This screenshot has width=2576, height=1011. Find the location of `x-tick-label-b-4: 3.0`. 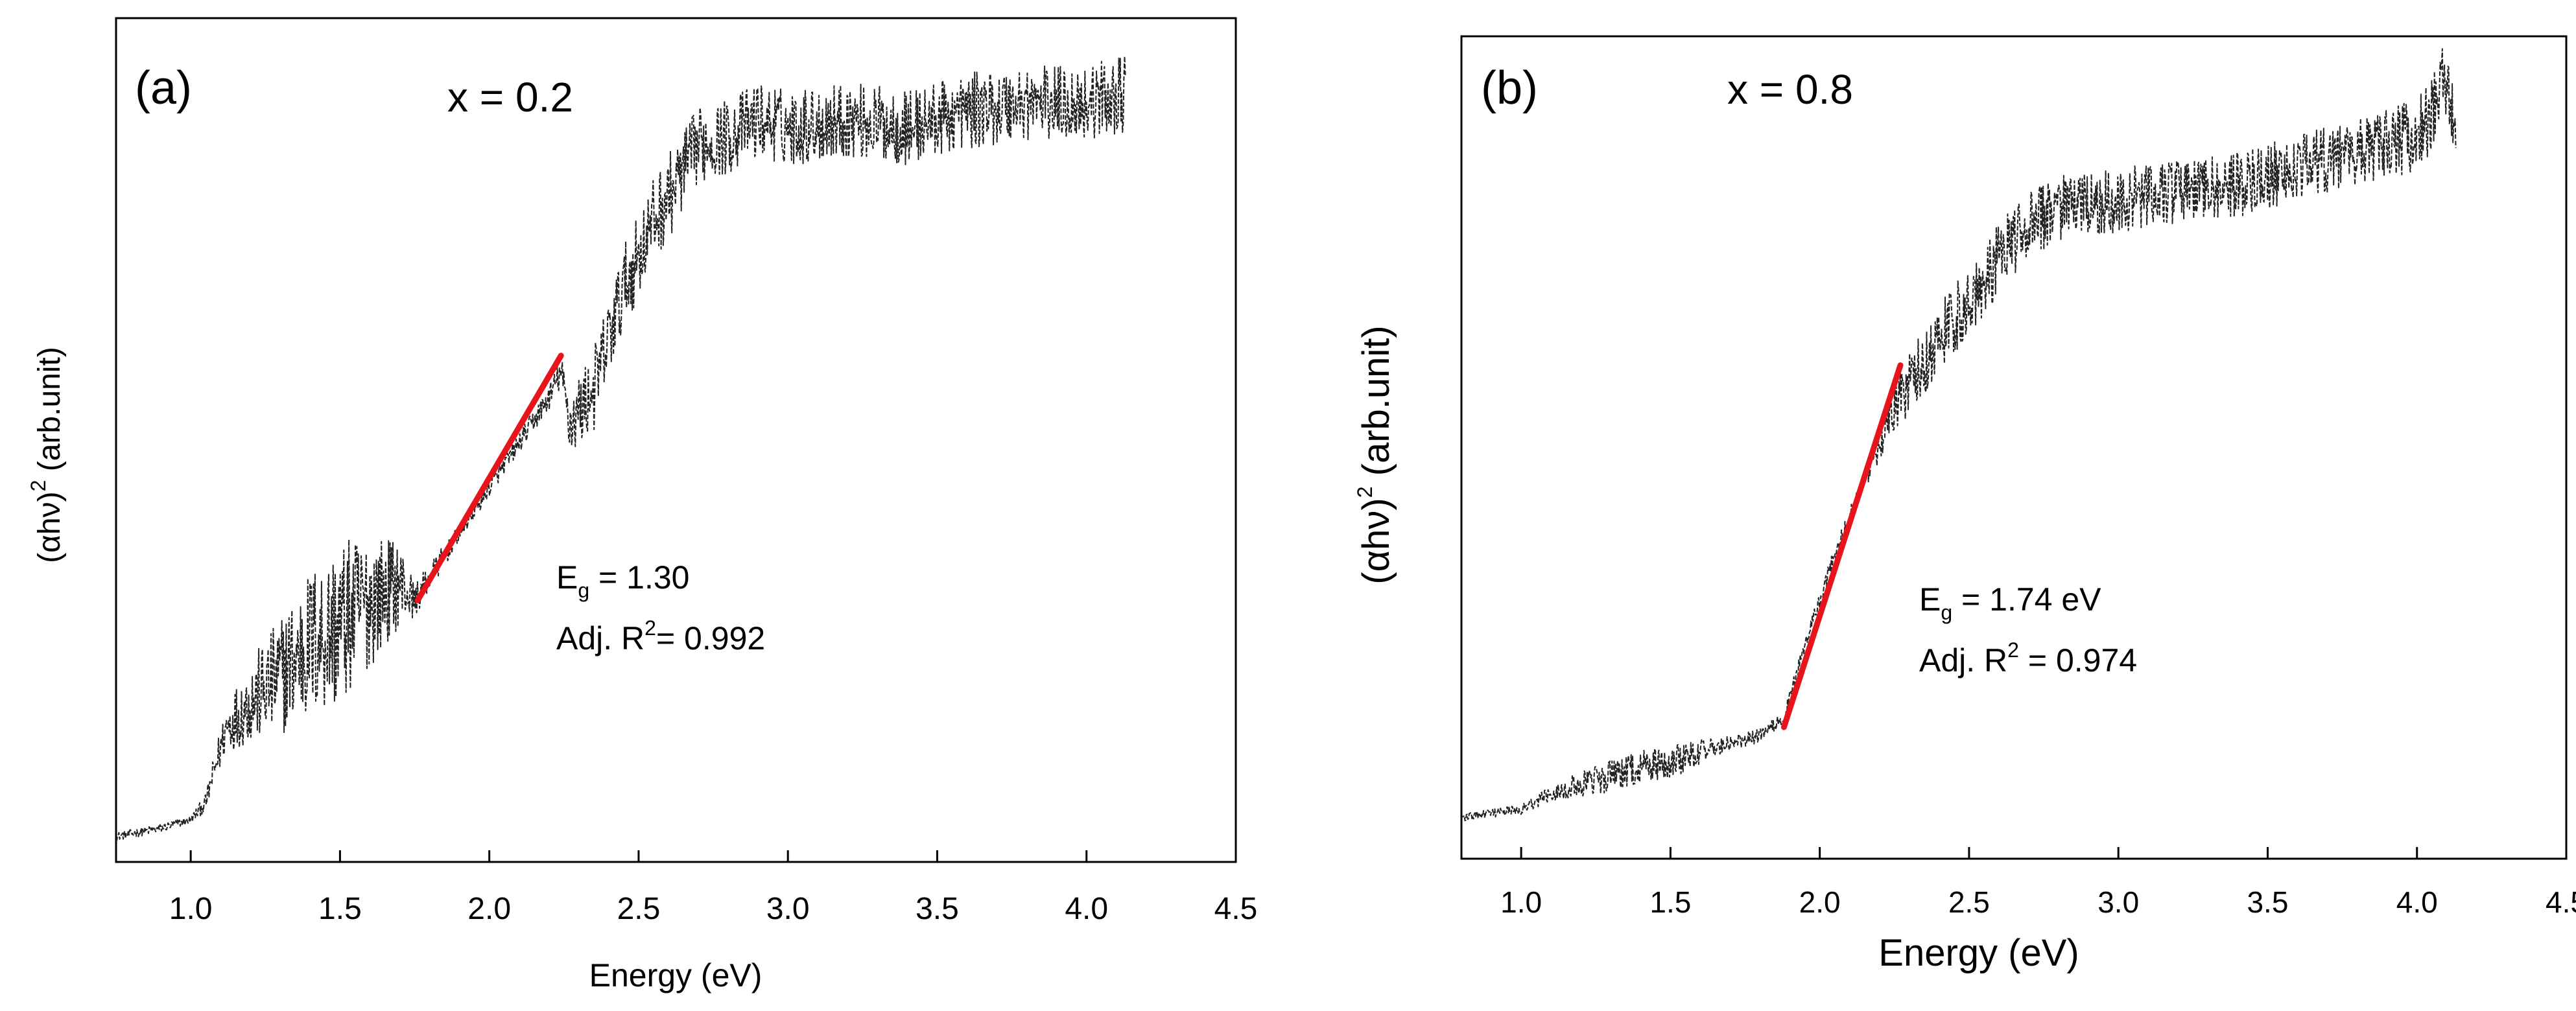

x-tick-label-b-4: 3.0 is located at coordinates (2118, 902).